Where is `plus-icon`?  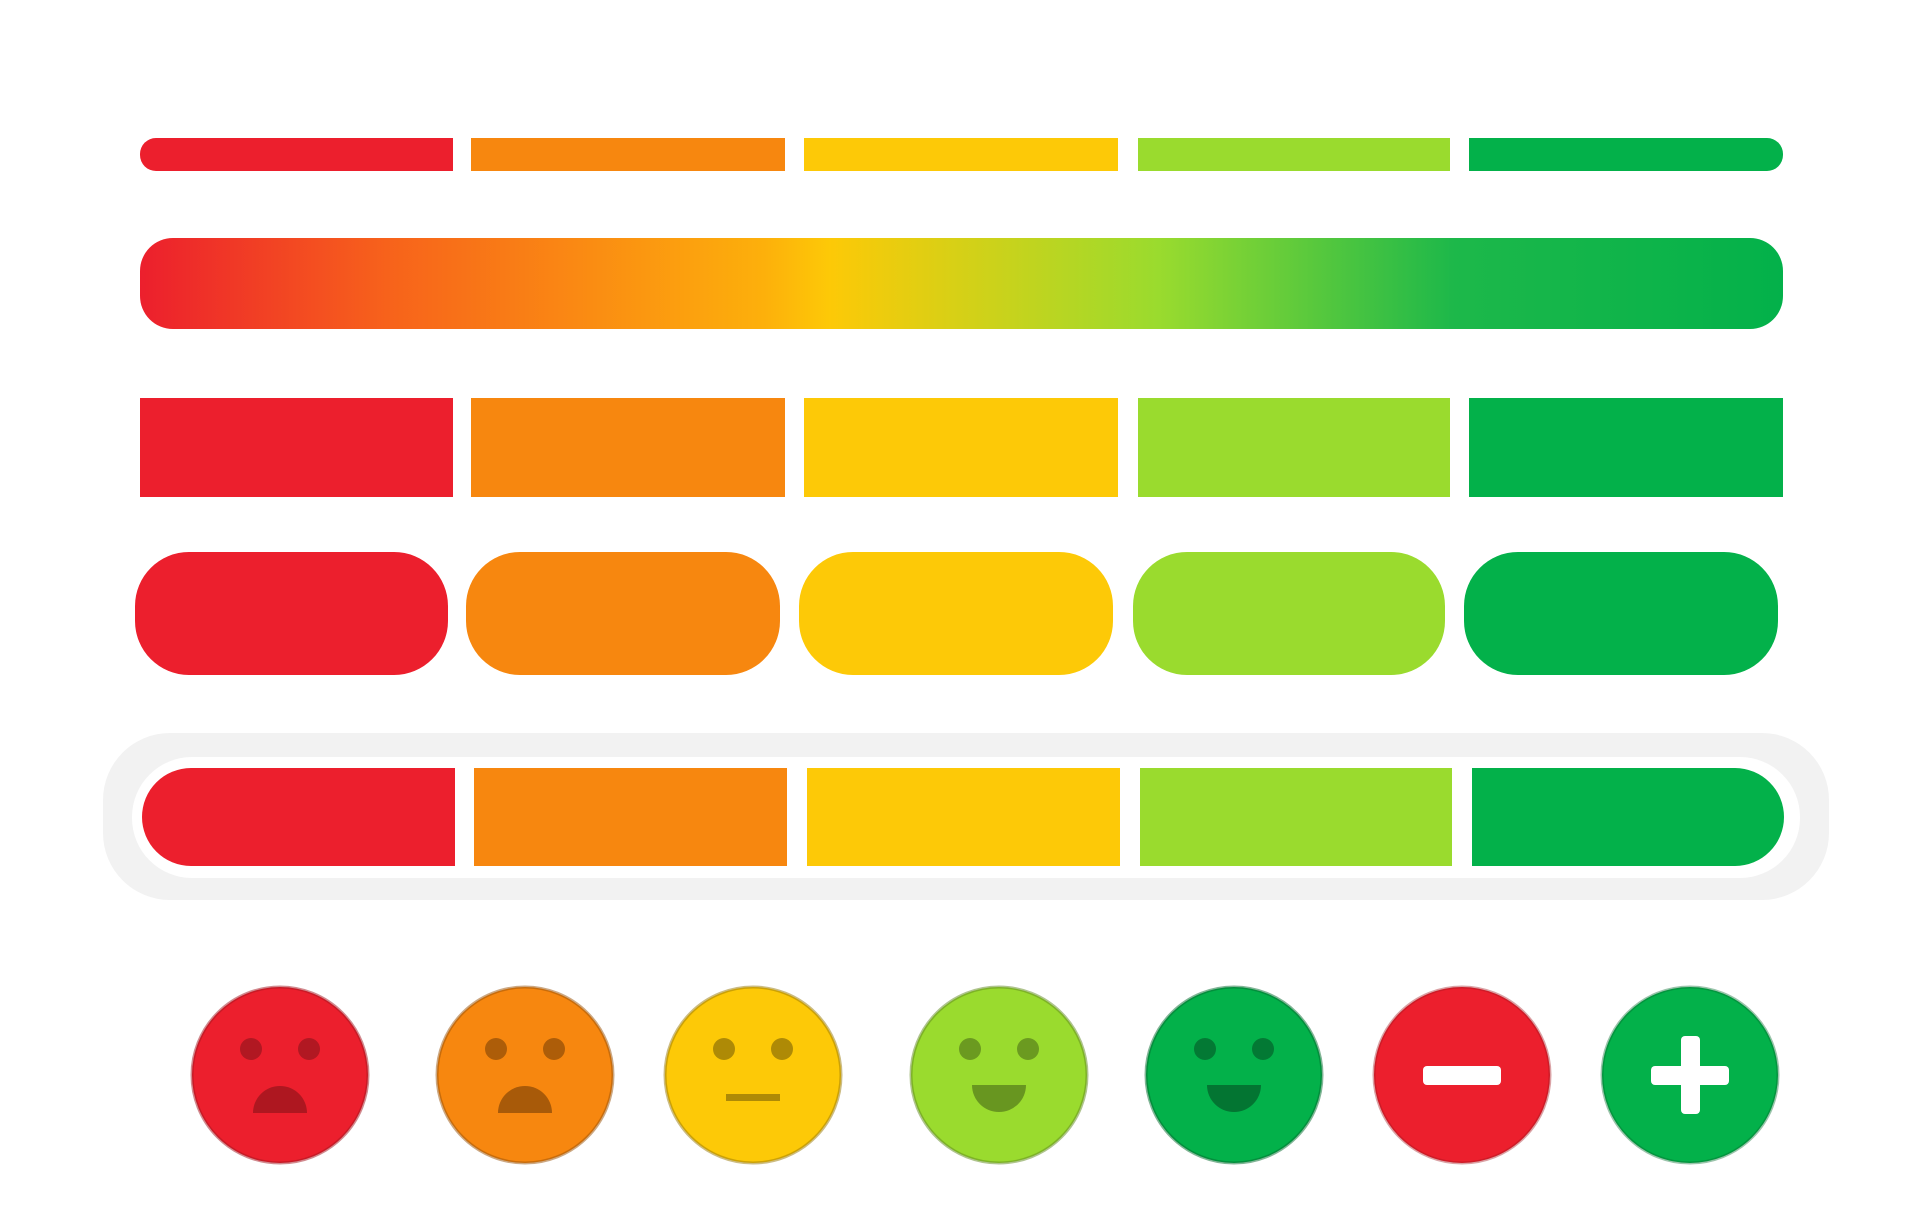 plus-icon is located at coordinates (1690, 1075).